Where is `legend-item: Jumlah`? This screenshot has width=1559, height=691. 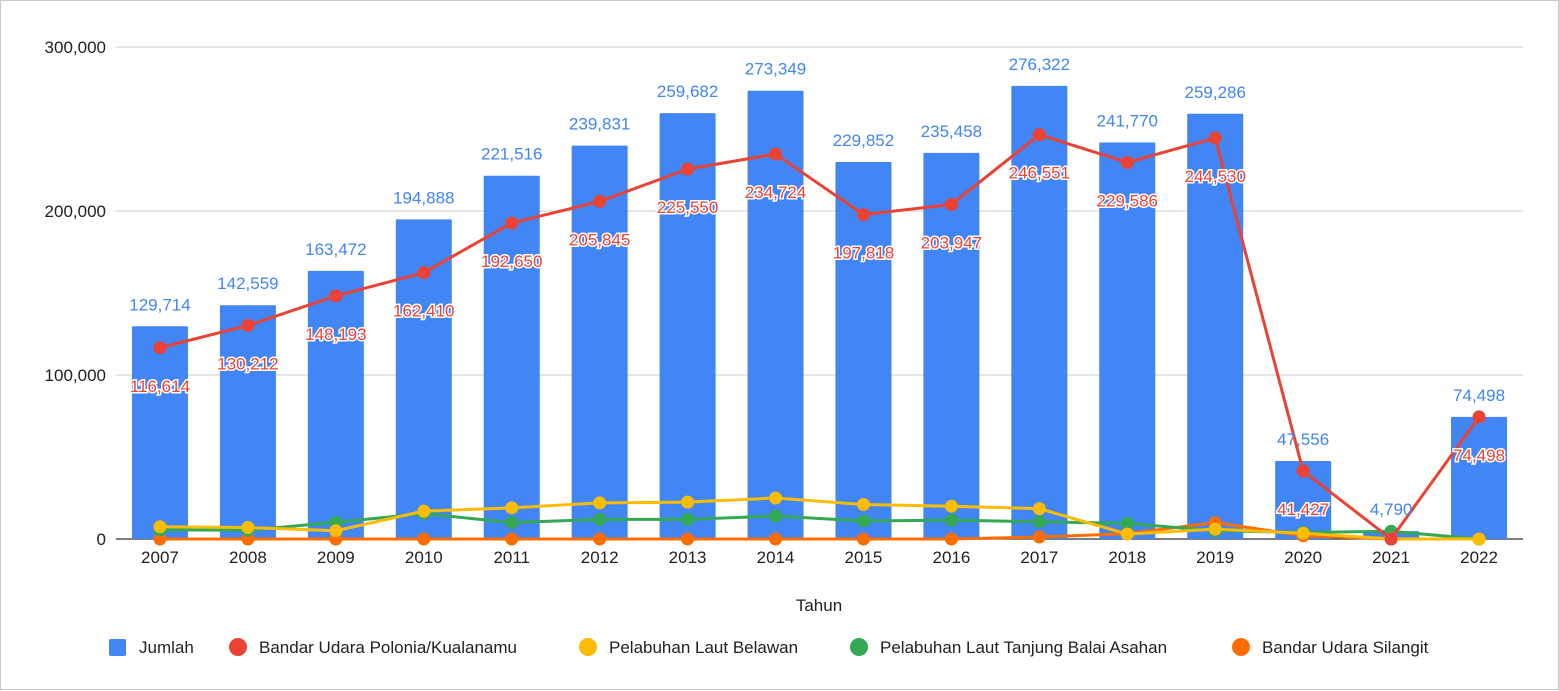 legend-item: Jumlah is located at coordinates (151, 647).